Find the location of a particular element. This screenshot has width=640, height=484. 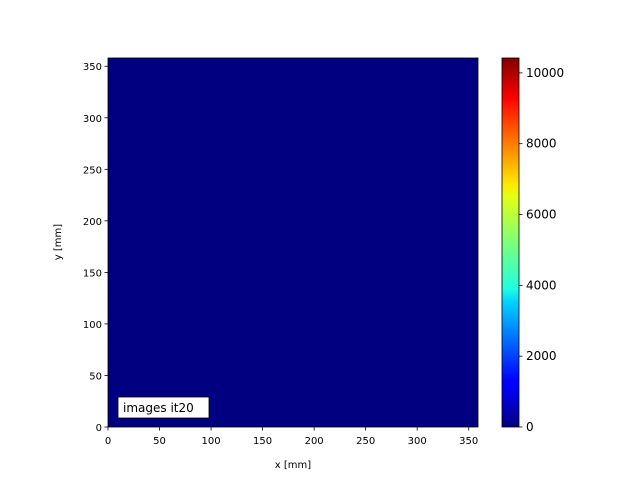

y-tick-label: 150 is located at coordinates (92, 273).